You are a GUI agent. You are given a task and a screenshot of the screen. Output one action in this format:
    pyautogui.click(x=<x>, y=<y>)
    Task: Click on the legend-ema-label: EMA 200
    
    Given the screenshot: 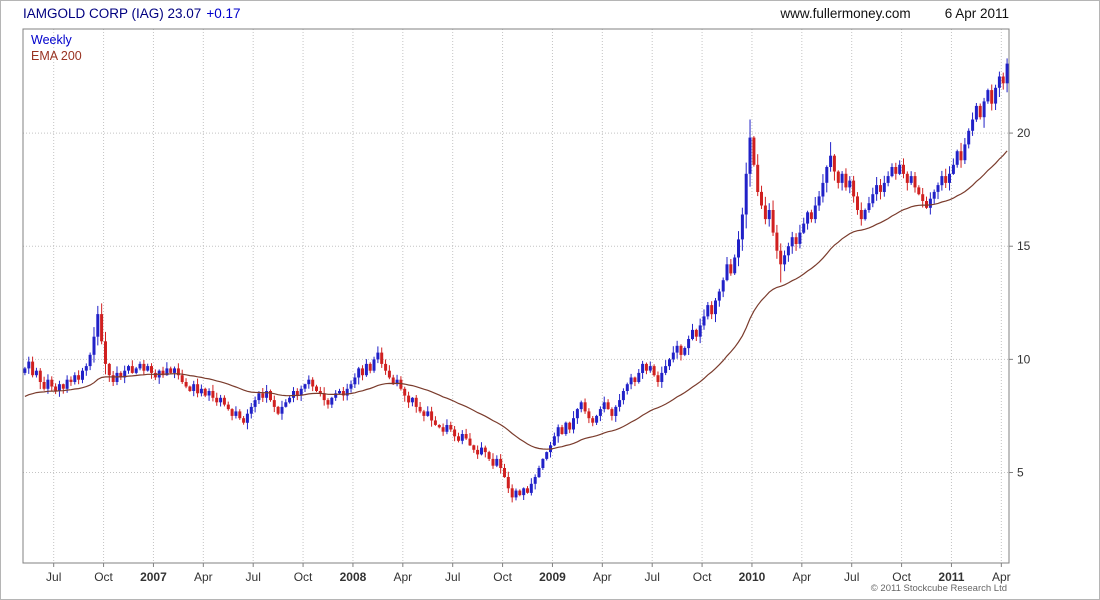 What is the action you would take?
    pyautogui.click(x=56, y=56)
    